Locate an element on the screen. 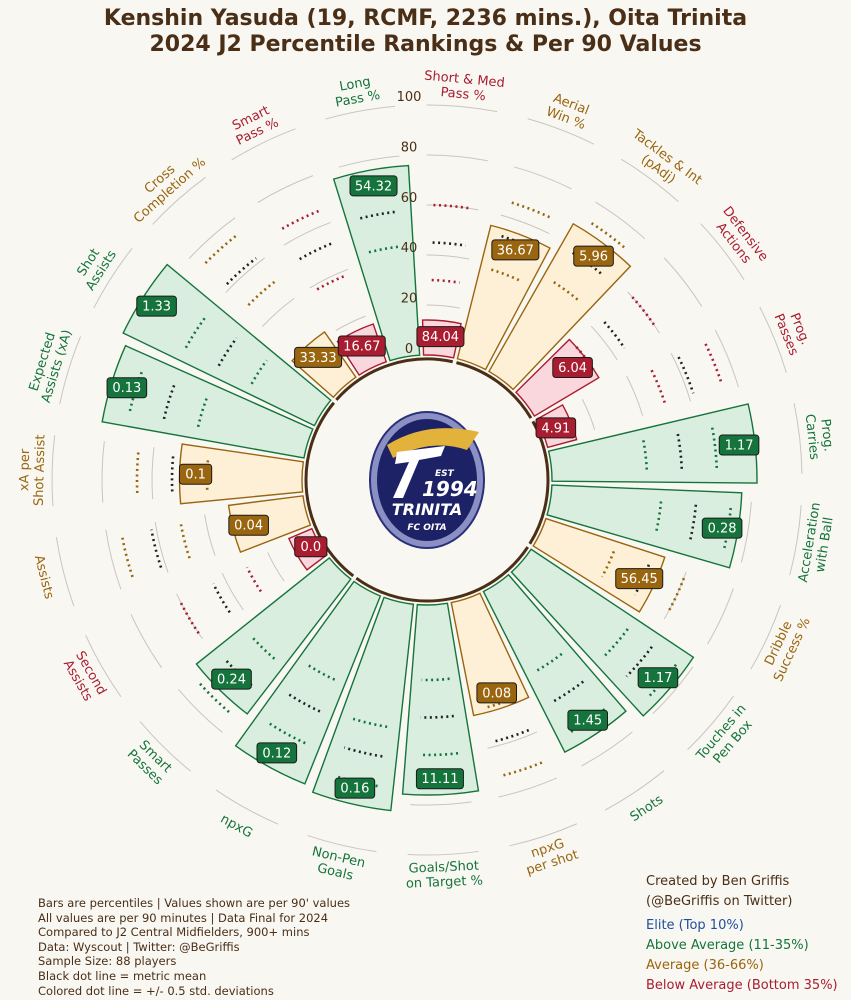  metric-label: Touches inPen Box is located at coordinates (727, 738).